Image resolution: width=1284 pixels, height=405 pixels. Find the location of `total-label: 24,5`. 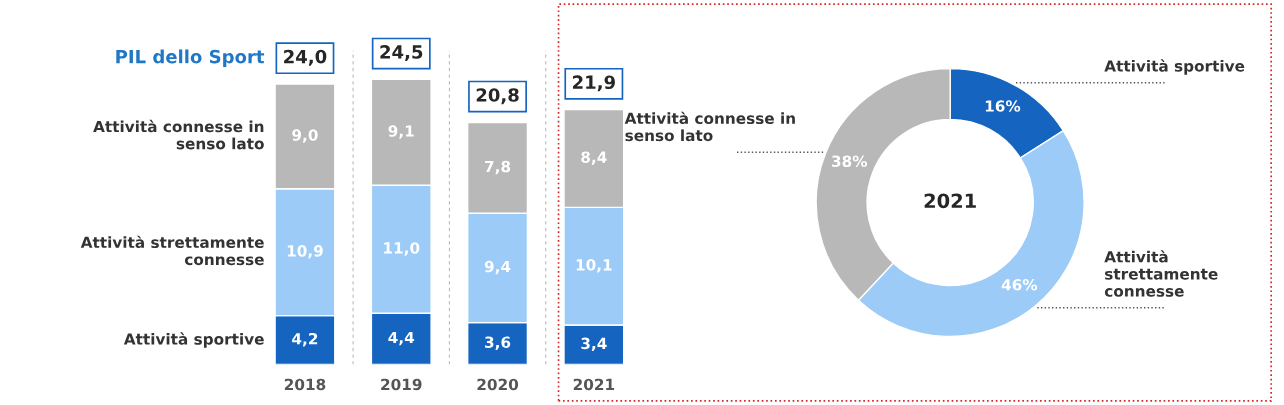

total-label: 24,5 is located at coordinates (401, 53).